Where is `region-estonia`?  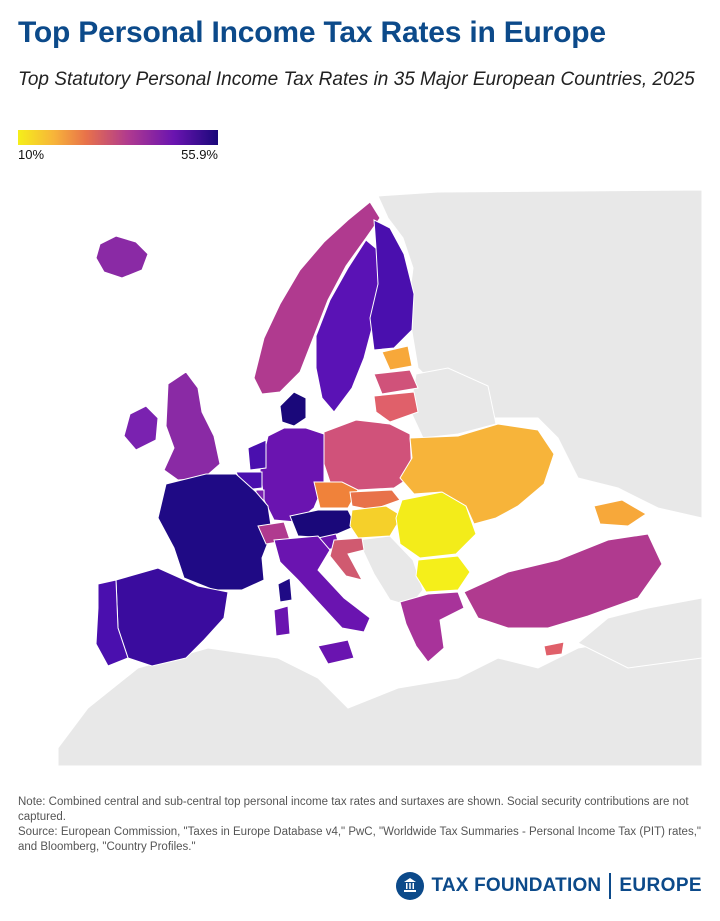 region-estonia is located at coordinates (397, 358).